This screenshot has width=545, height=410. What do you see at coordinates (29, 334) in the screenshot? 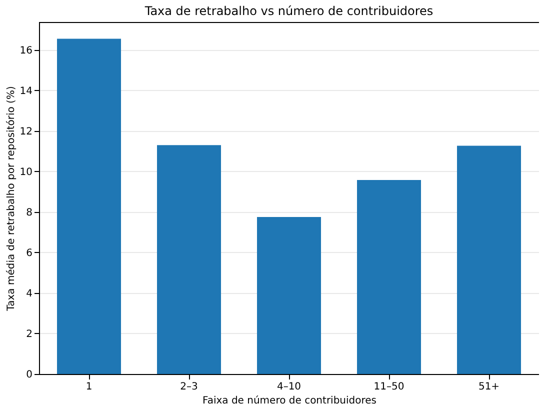
I see `y-tick-label: 2` at bounding box center [29, 334].